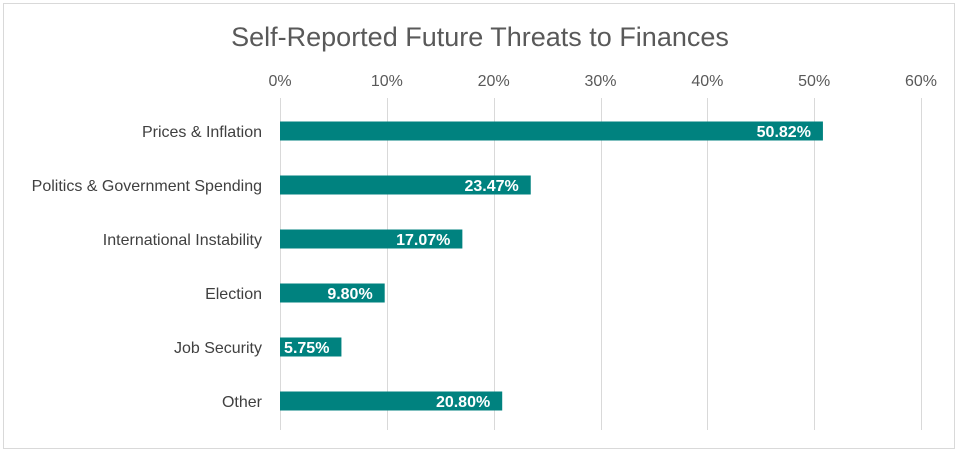 The width and height of the screenshot is (960, 454). Describe the element at coordinates (182, 240) in the screenshot. I see `category-label: International Instability` at that location.